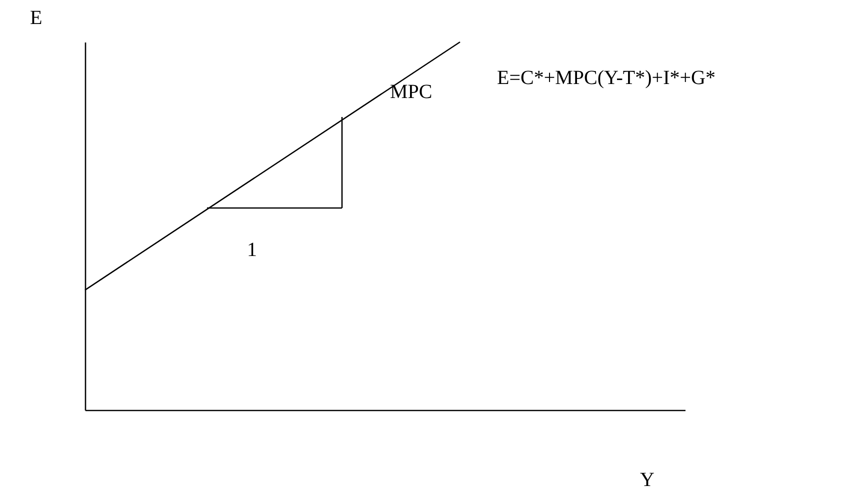 Image resolution: width=848 pixels, height=495 pixels. I want to click on y-axis-title: E, so click(36, 18).